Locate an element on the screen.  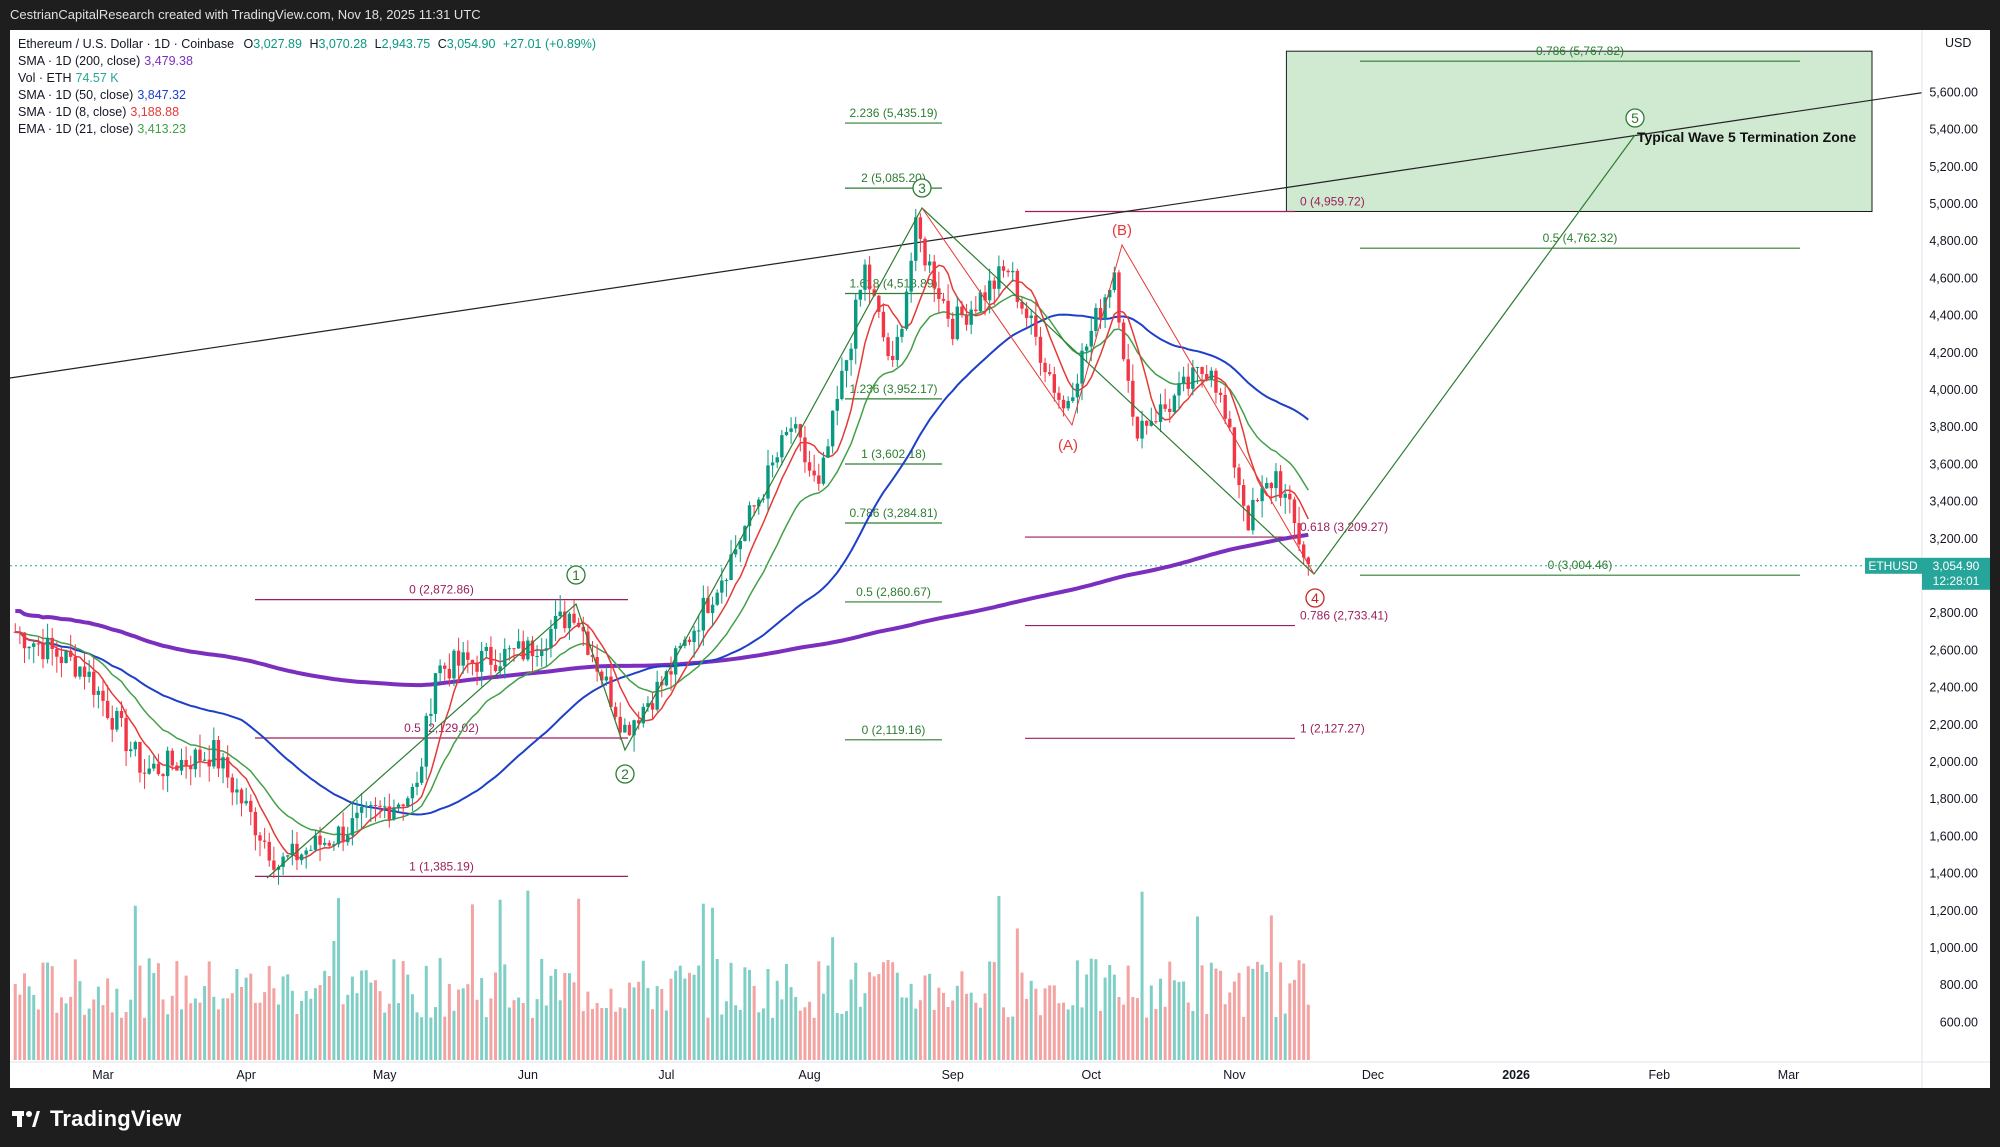
price-tick: 3,400.00 is located at coordinates (1953, 502).